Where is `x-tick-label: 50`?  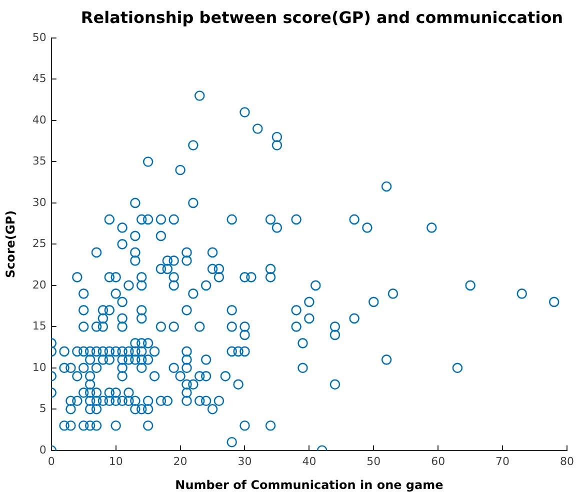 x-tick-label: 50 is located at coordinates (373, 461).